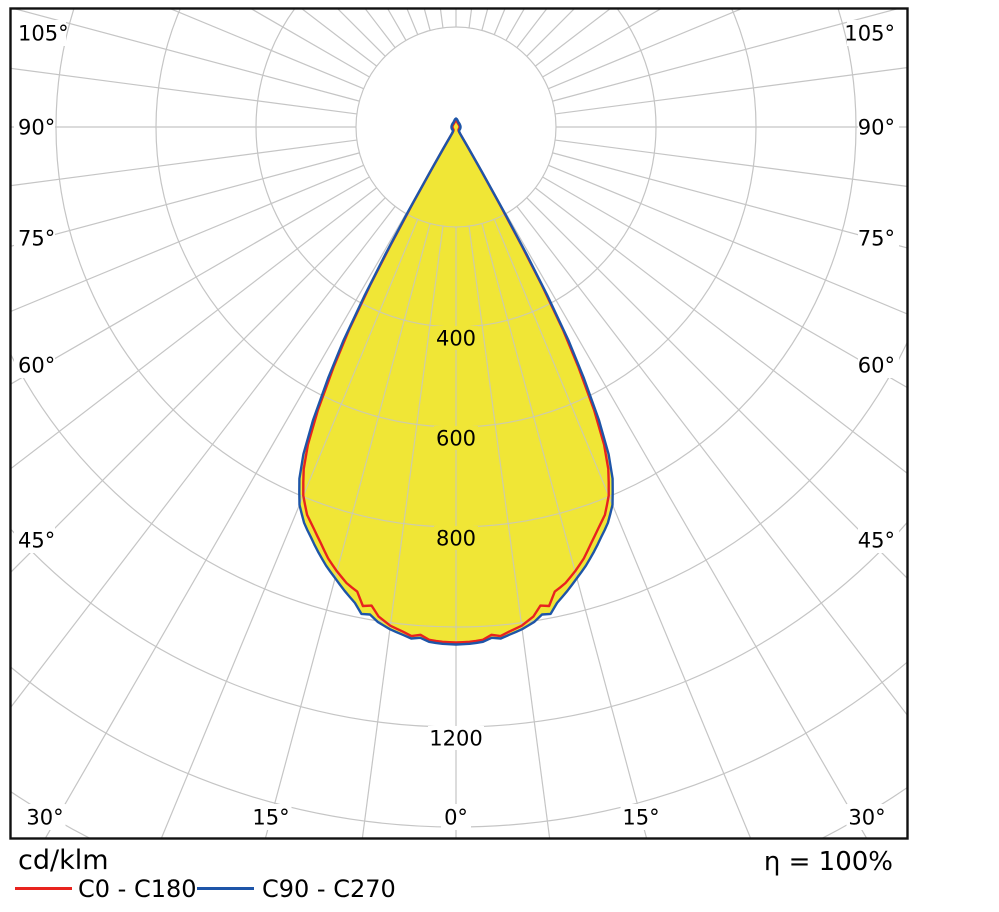 The image size is (999, 912). Describe the element at coordinates (499, 889) in the screenshot. I see `legend: C0 - C180 C90 - C270` at that location.